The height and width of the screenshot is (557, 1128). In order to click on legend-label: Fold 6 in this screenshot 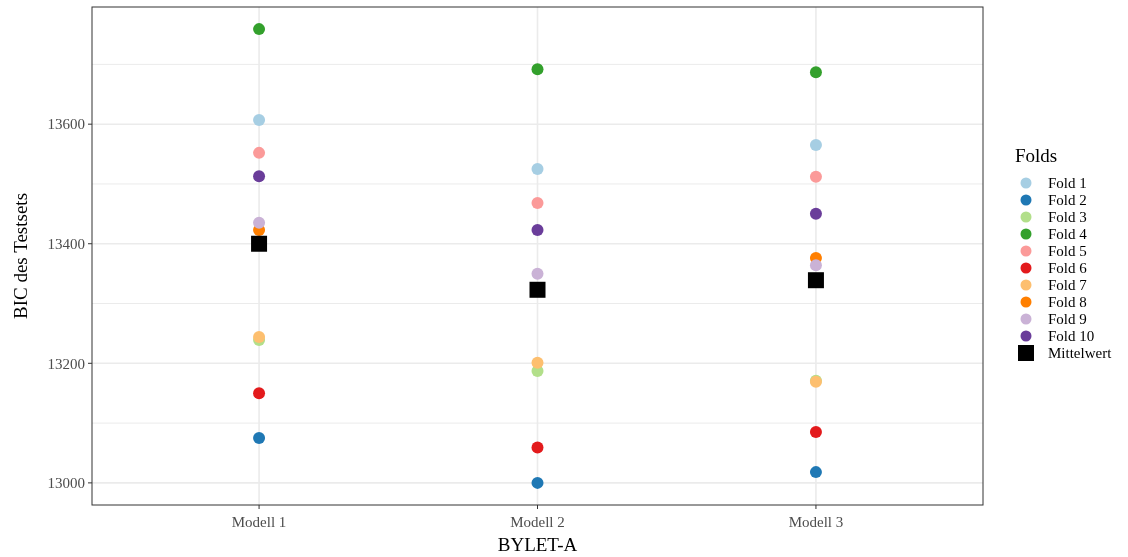, I will do `click(1068, 268)`.